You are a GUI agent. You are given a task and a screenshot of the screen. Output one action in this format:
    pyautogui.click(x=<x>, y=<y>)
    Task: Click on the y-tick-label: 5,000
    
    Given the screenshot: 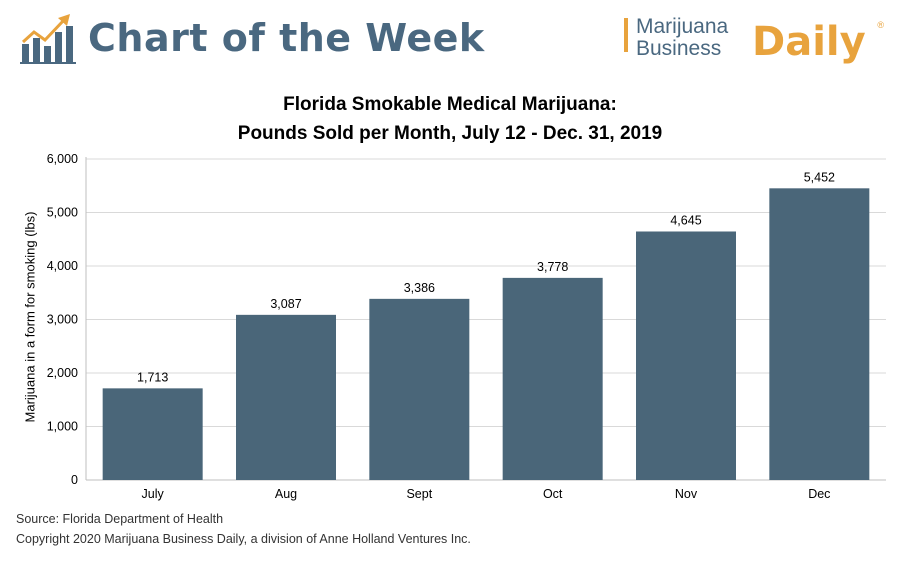 What is the action you would take?
    pyautogui.click(x=62, y=213)
    